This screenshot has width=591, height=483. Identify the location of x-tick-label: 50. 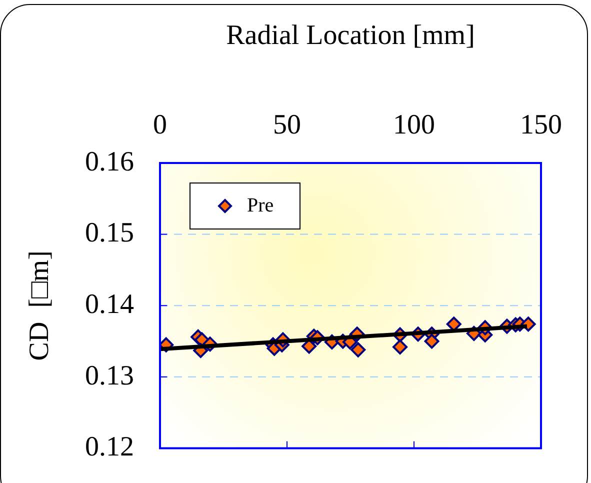
(287, 125).